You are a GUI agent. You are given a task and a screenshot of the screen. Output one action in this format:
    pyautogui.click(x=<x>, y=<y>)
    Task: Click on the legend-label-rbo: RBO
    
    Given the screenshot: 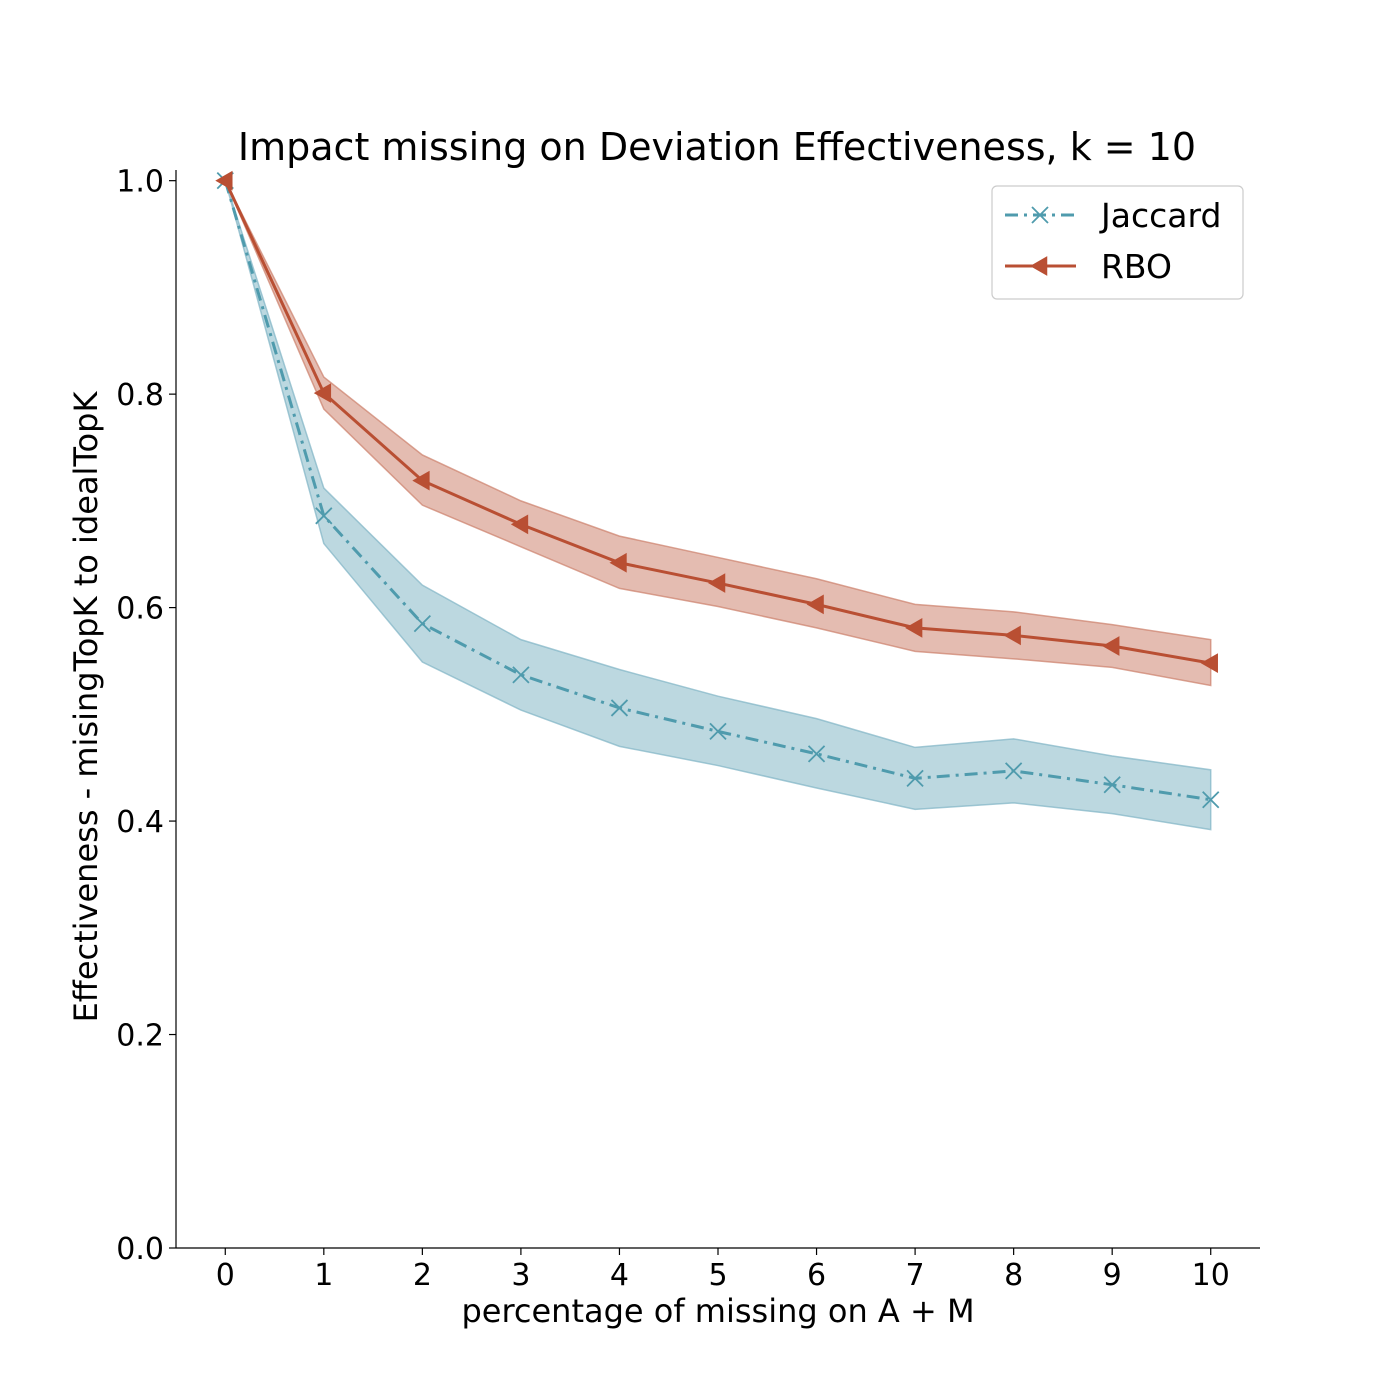 What is the action you would take?
    pyautogui.click(x=1136, y=266)
    